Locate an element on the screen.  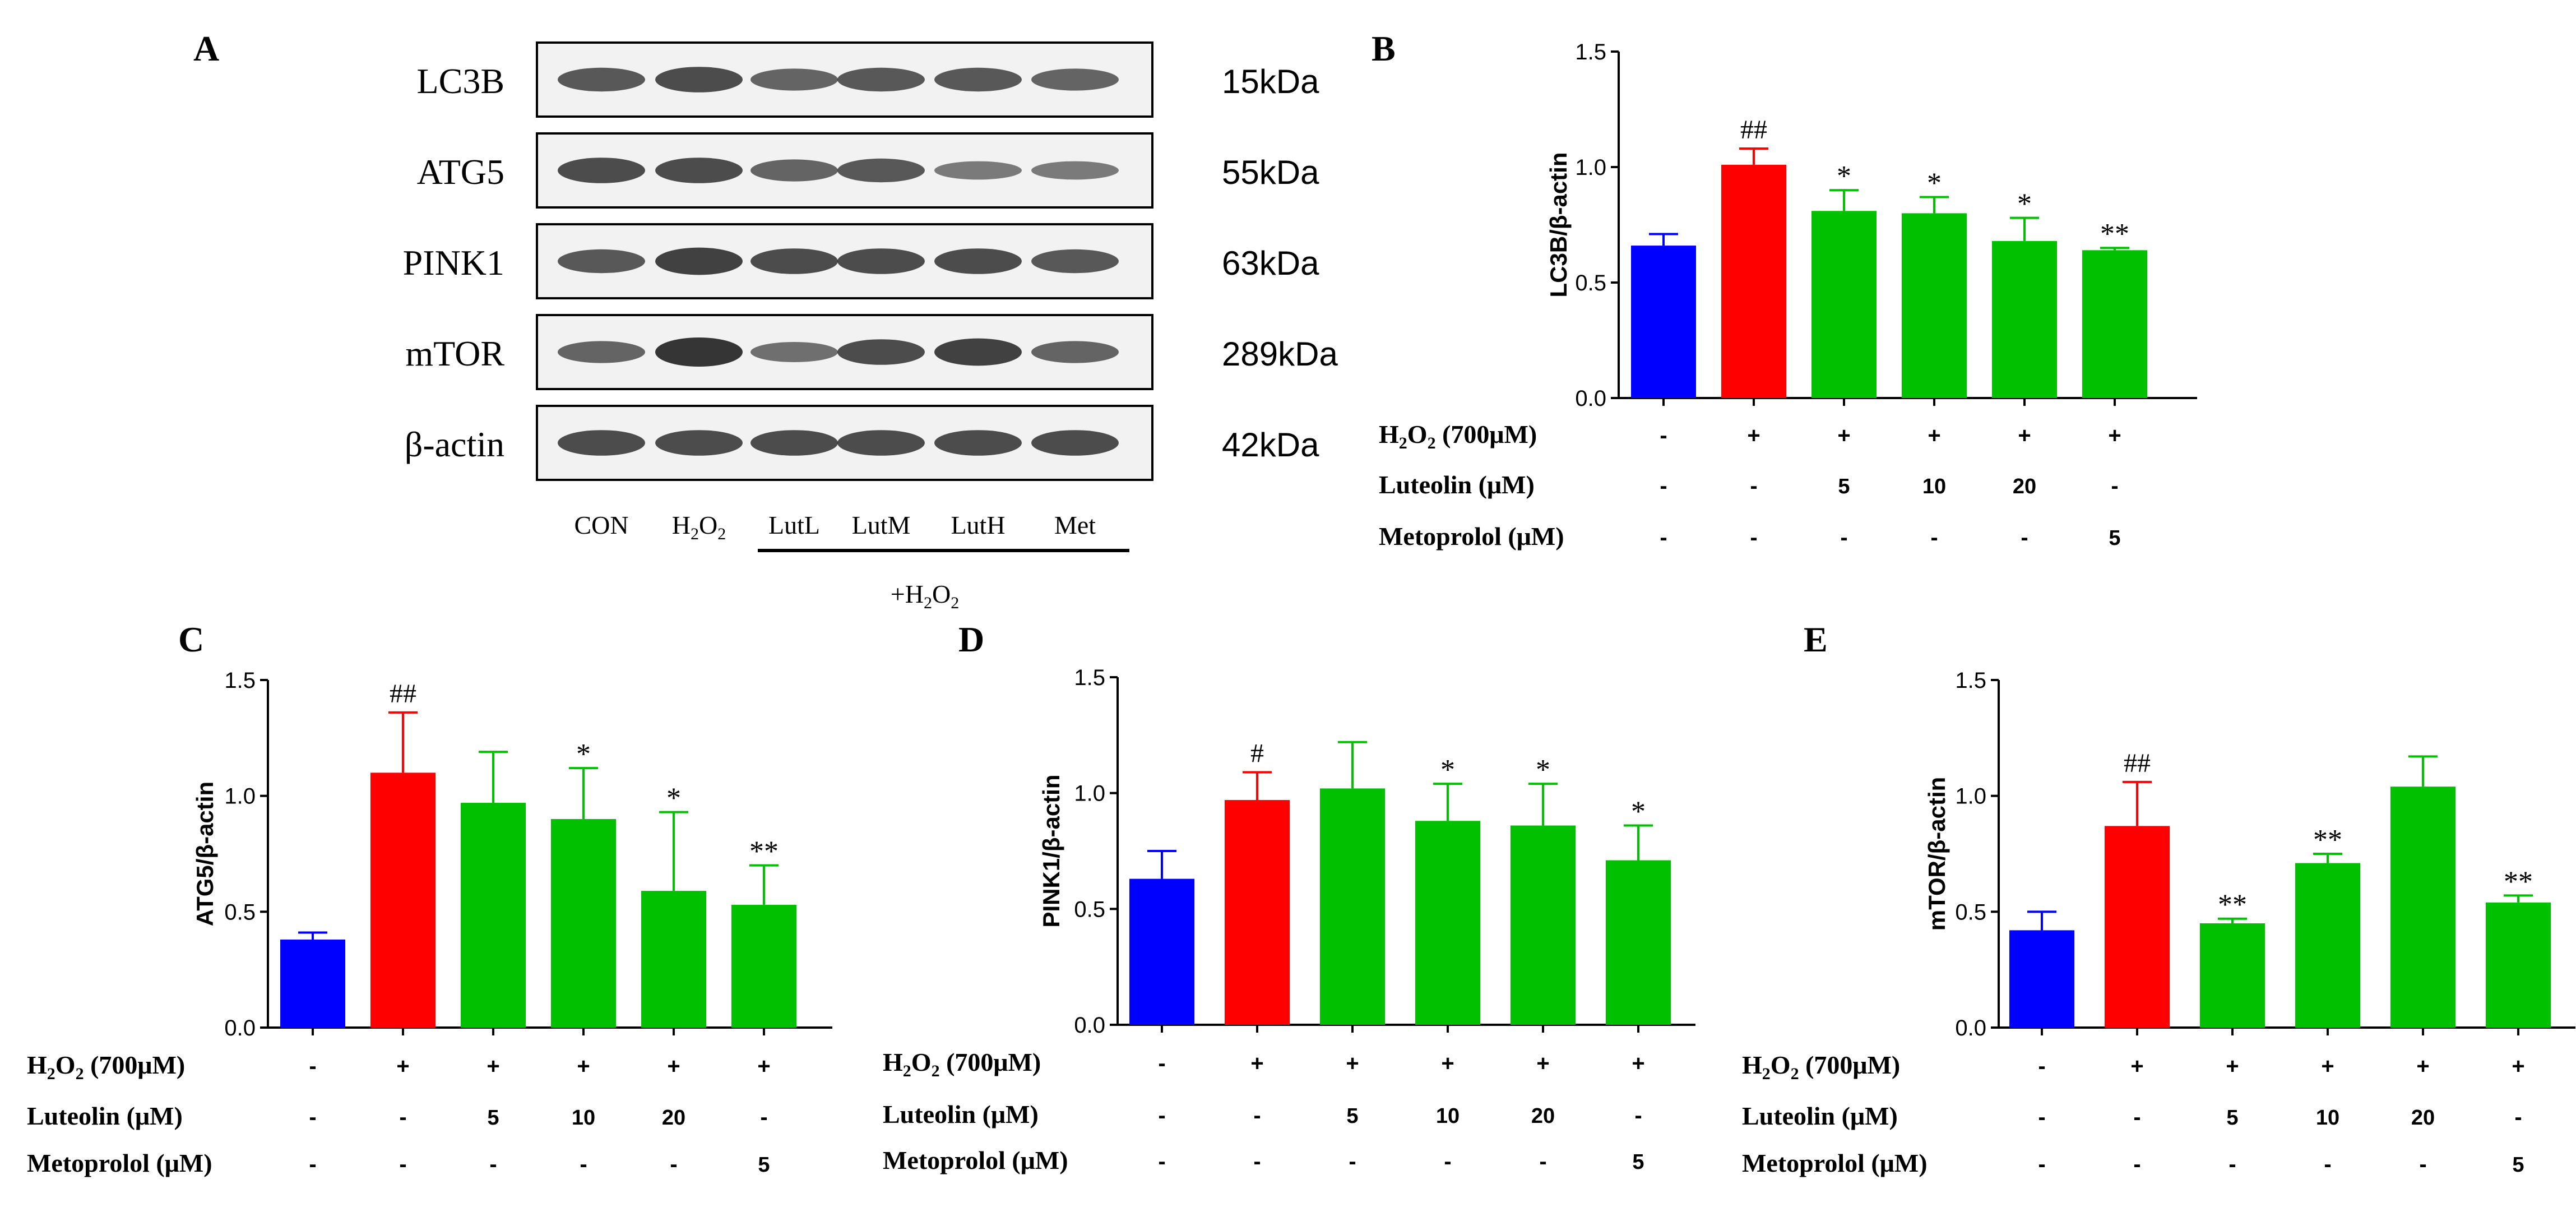
protein-label: β-actin is located at coordinates (454, 444).